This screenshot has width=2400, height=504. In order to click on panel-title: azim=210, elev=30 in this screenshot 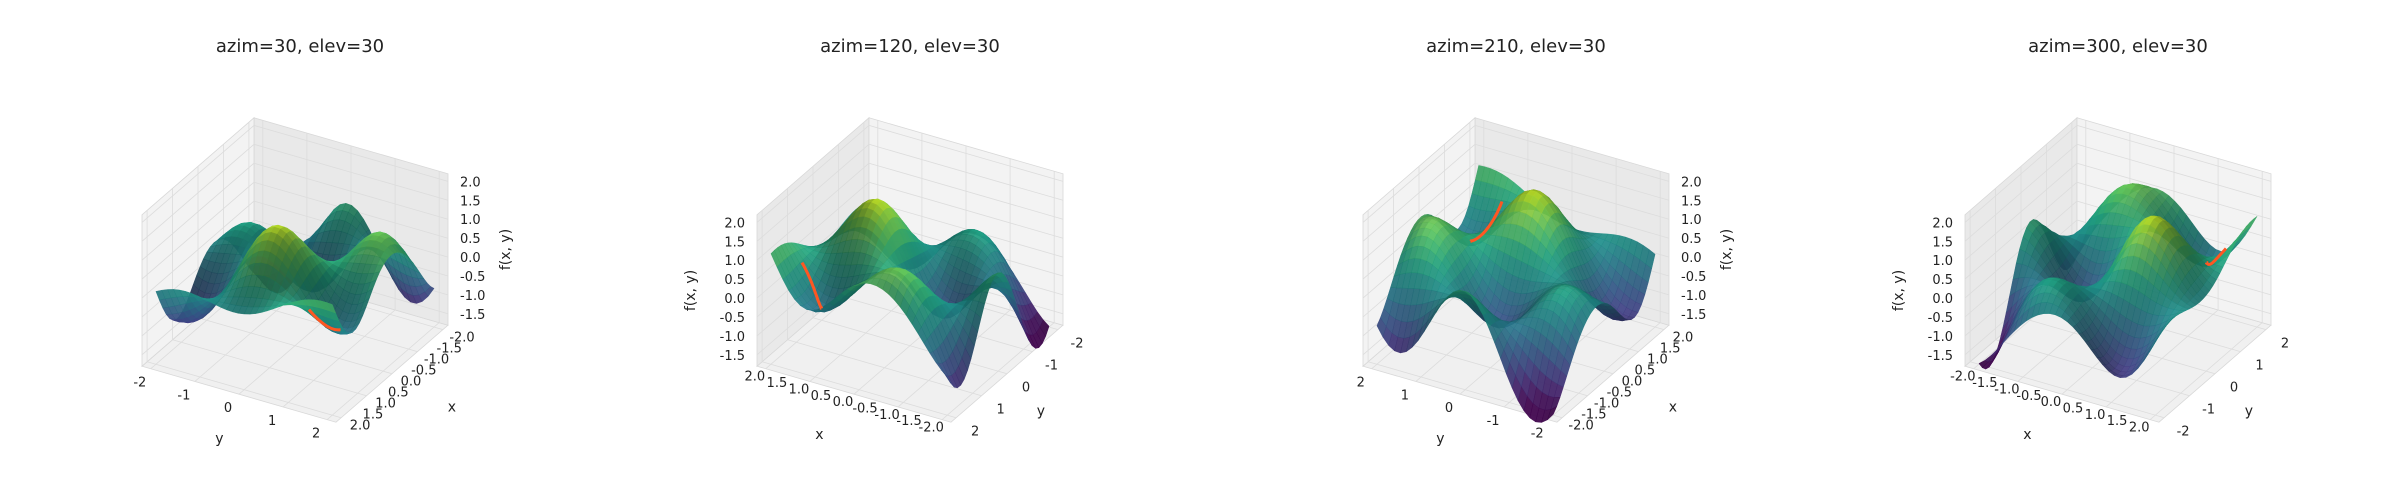, I will do `click(1516, 46)`.